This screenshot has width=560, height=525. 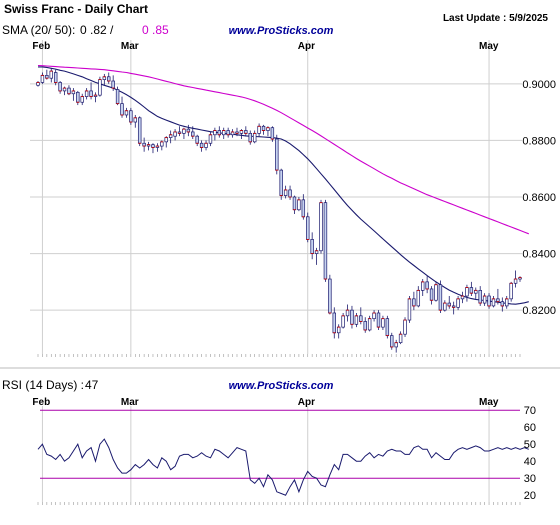 What do you see at coordinates (539, 311) in the screenshot?
I see `price-tick-label: 0.8200` at bounding box center [539, 311].